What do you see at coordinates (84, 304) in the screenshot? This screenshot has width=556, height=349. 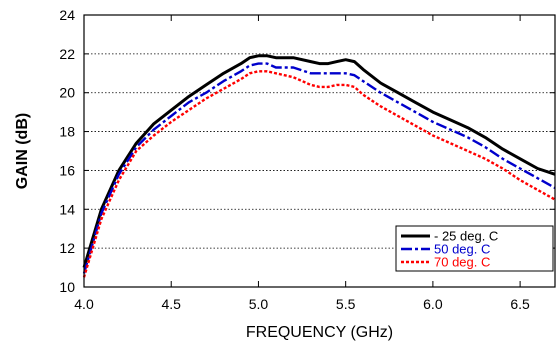 I see `x-tick-label: 4.0` at bounding box center [84, 304].